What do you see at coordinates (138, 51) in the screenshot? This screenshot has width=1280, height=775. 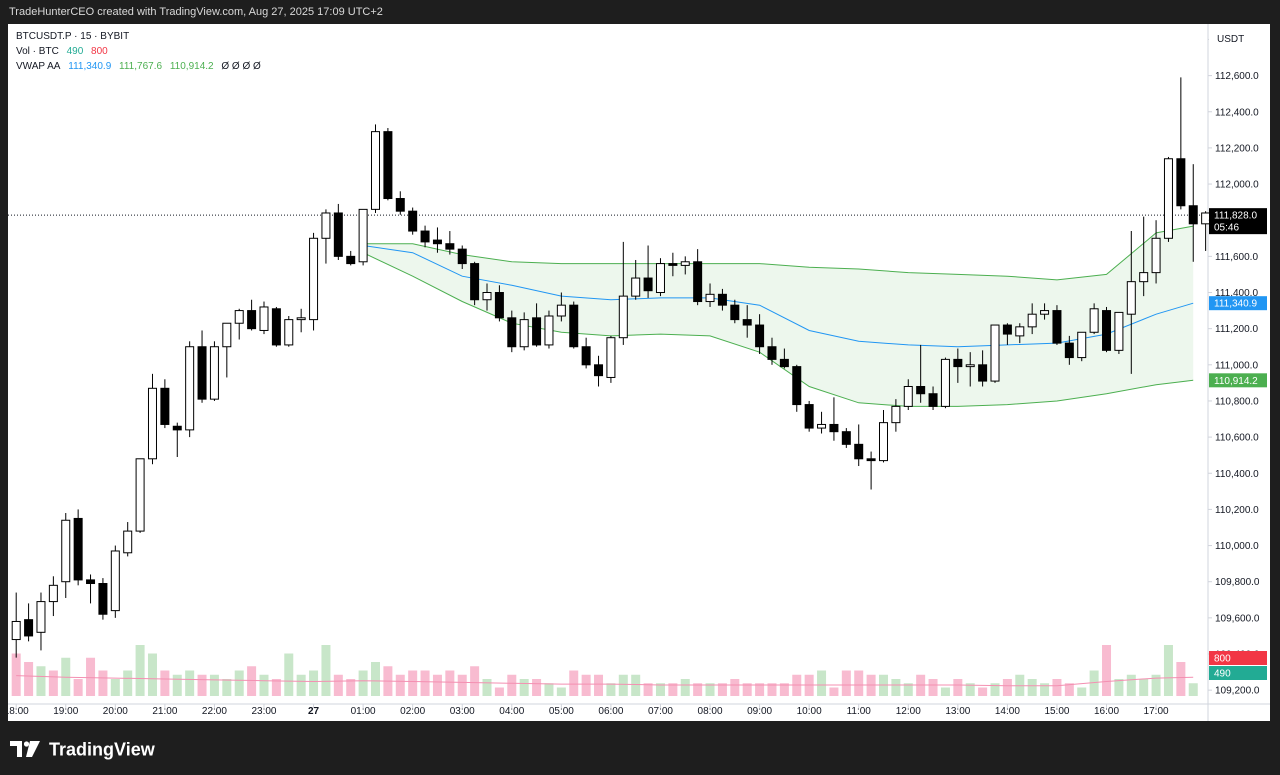 I see `legend-volume-row: Vol · BTC 490 800` at bounding box center [138, 51].